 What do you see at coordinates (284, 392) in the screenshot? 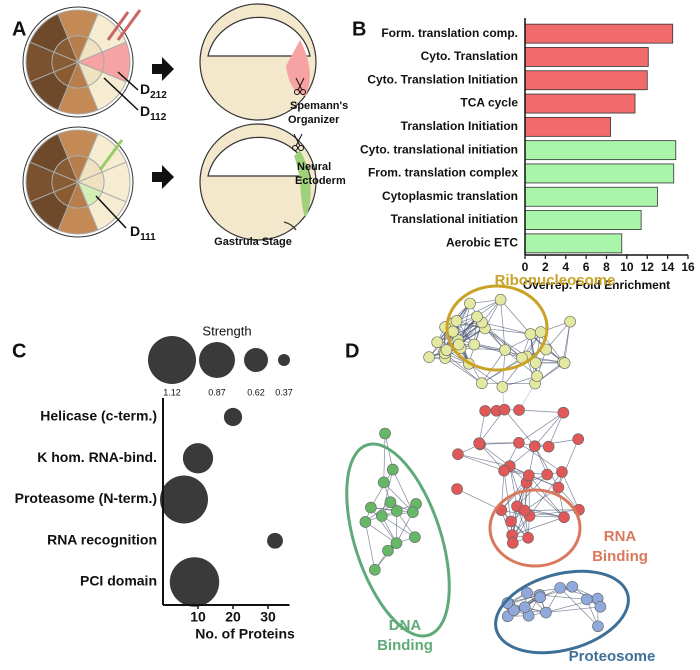
I see `legend-label: 0.37` at bounding box center [284, 392].